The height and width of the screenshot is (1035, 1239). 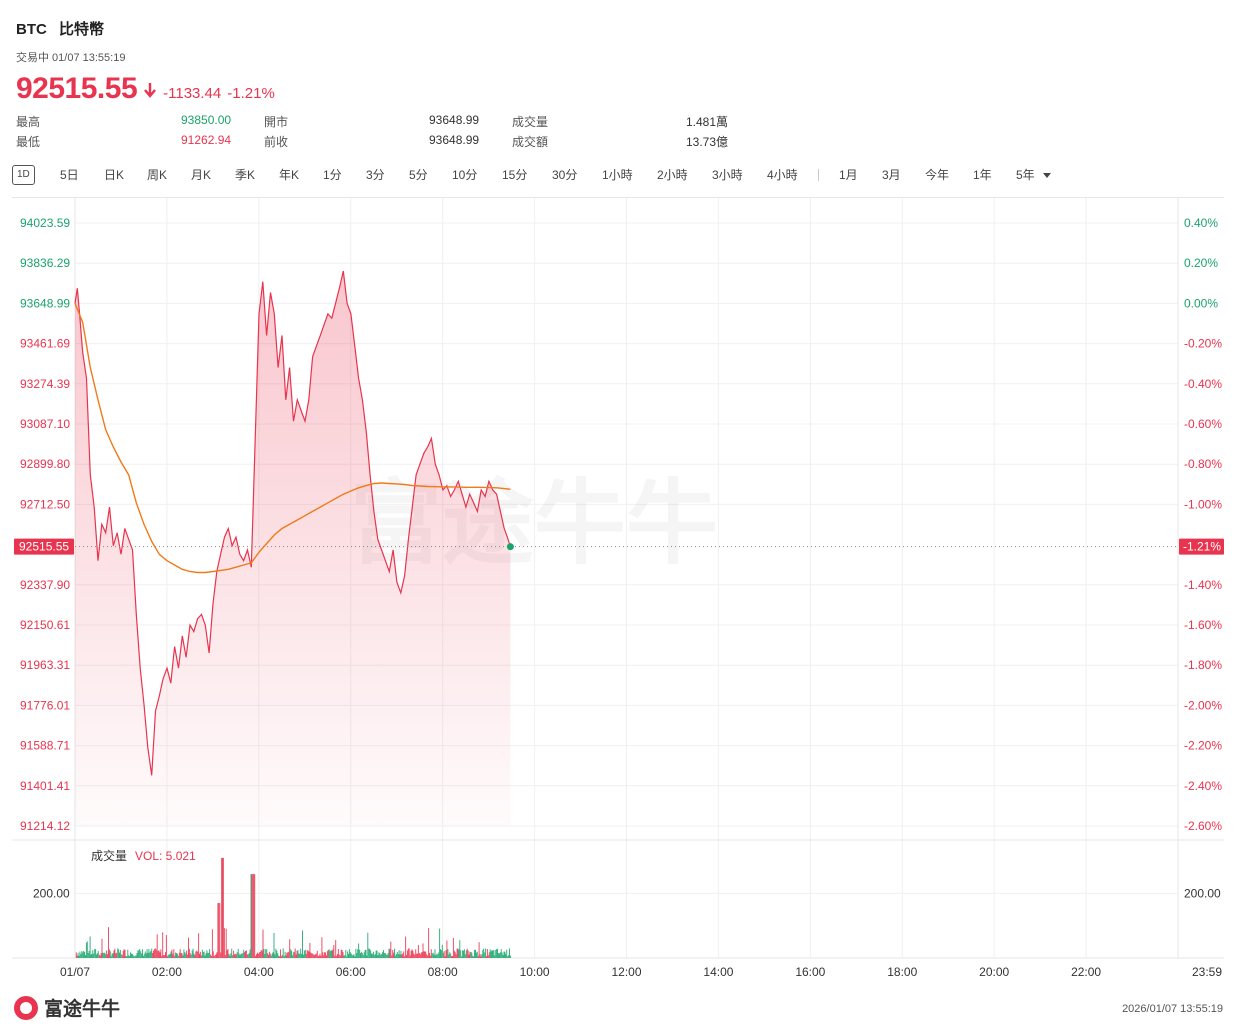 What do you see at coordinates (245, 175) in the screenshot?
I see `tab-quarter-k: 季K` at bounding box center [245, 175].